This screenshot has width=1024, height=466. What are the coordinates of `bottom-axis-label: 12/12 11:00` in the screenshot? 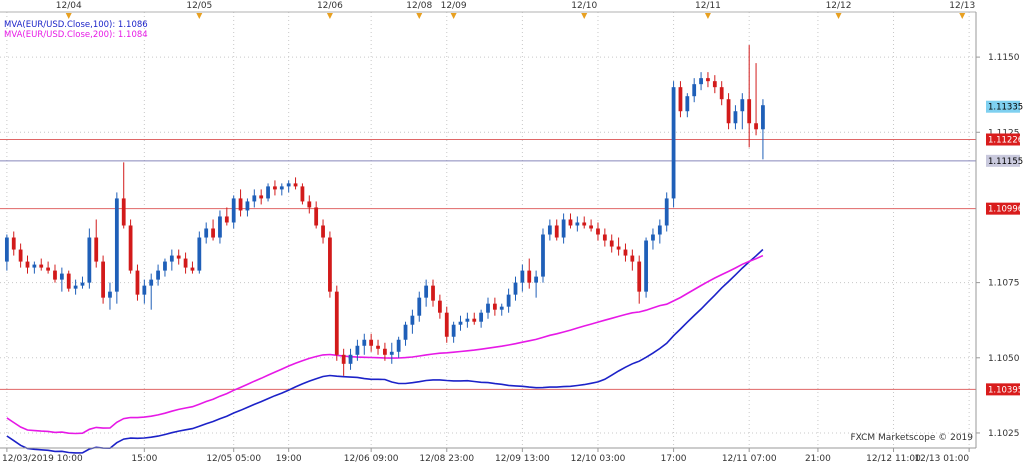 It's located at (893, 459).